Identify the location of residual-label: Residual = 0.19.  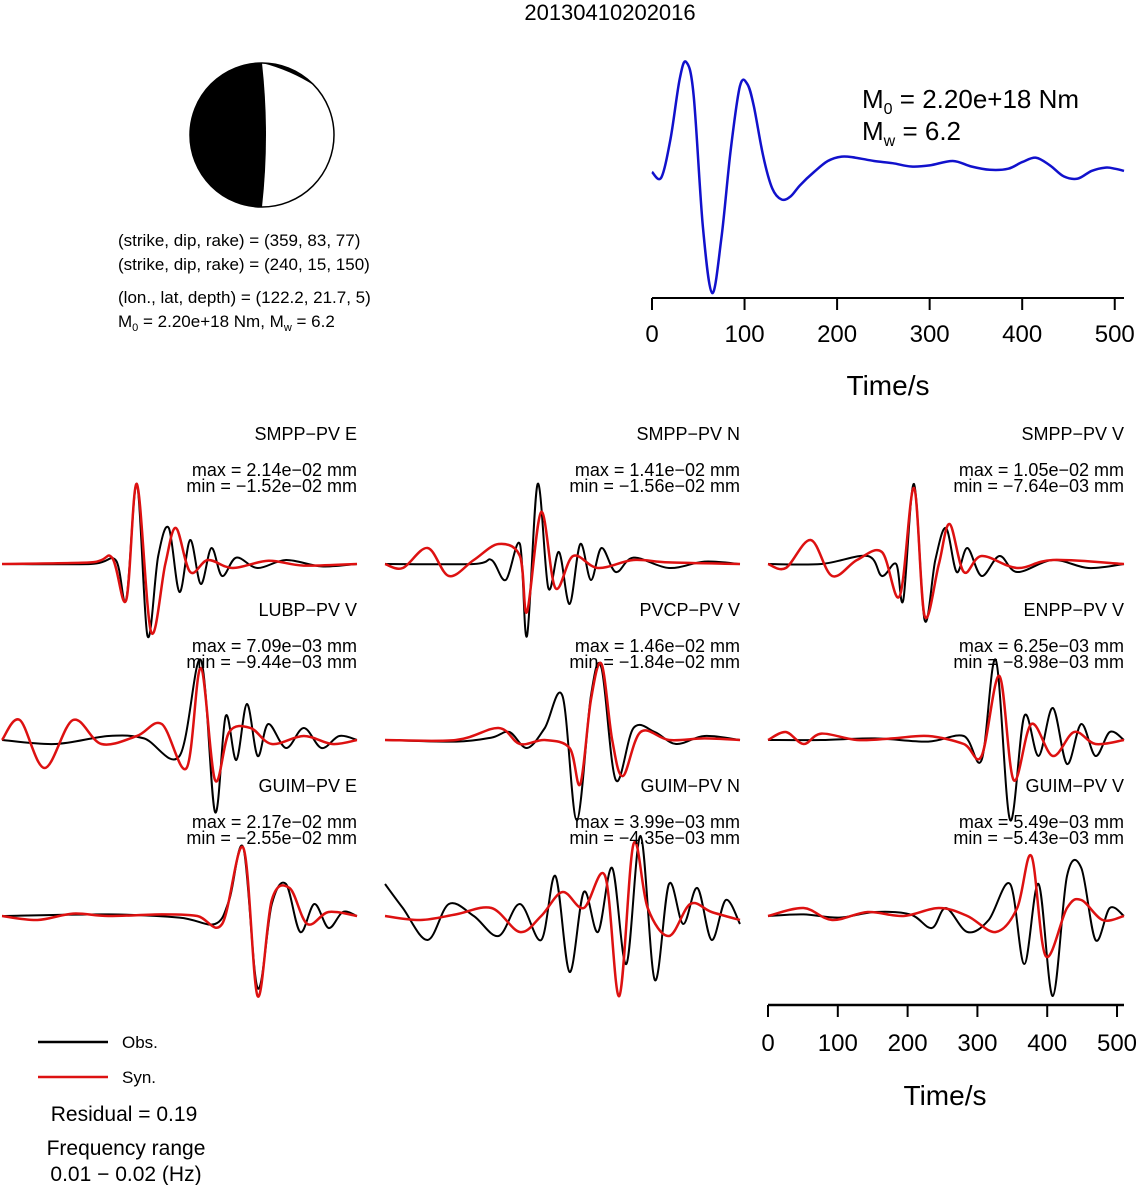
(124, 1114).